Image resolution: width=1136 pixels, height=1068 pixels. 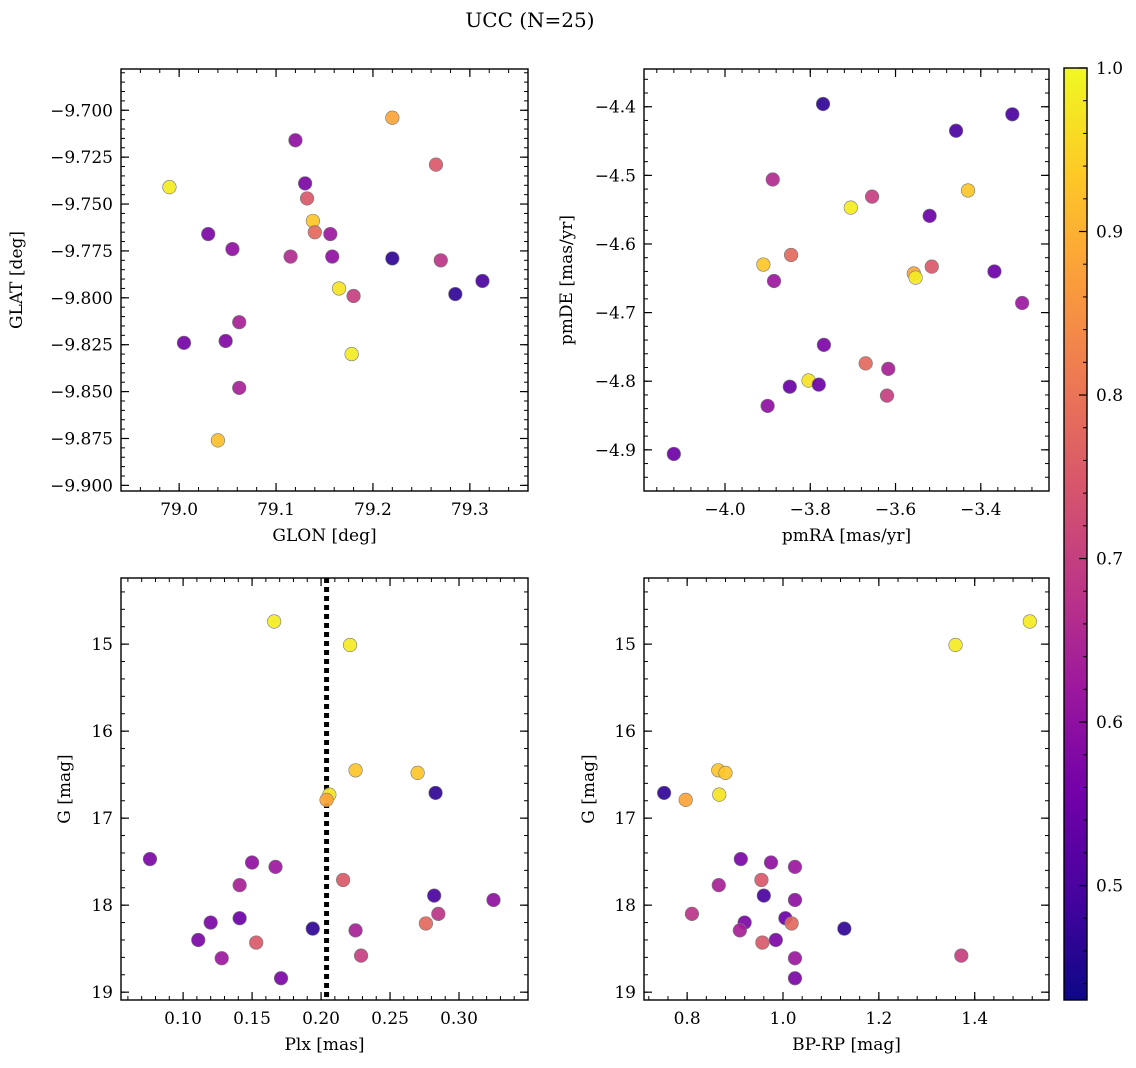 I want to click on colorbar-tick-label: 1.0, so click(x=1109, y=69).